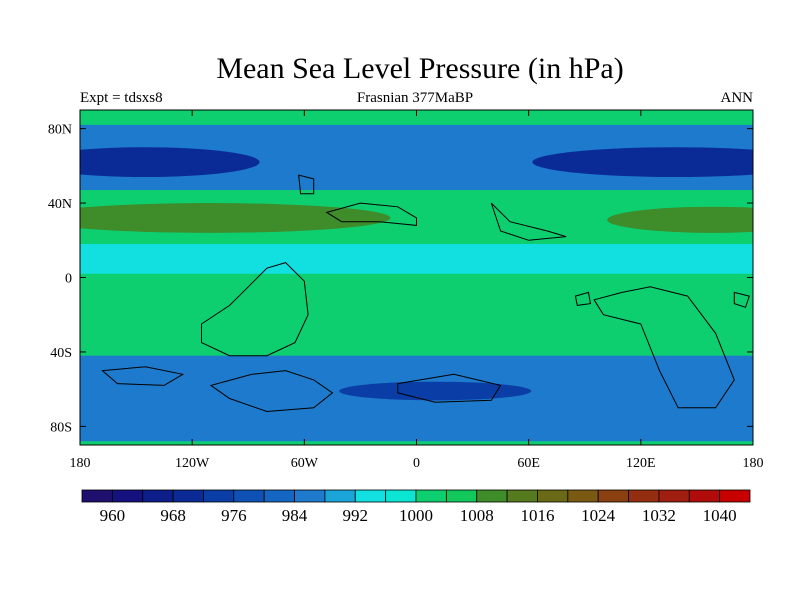 The height and width of the screenshot is (600, 800). I want to click on y-tick-label-4: 80S, so click(61, 427).